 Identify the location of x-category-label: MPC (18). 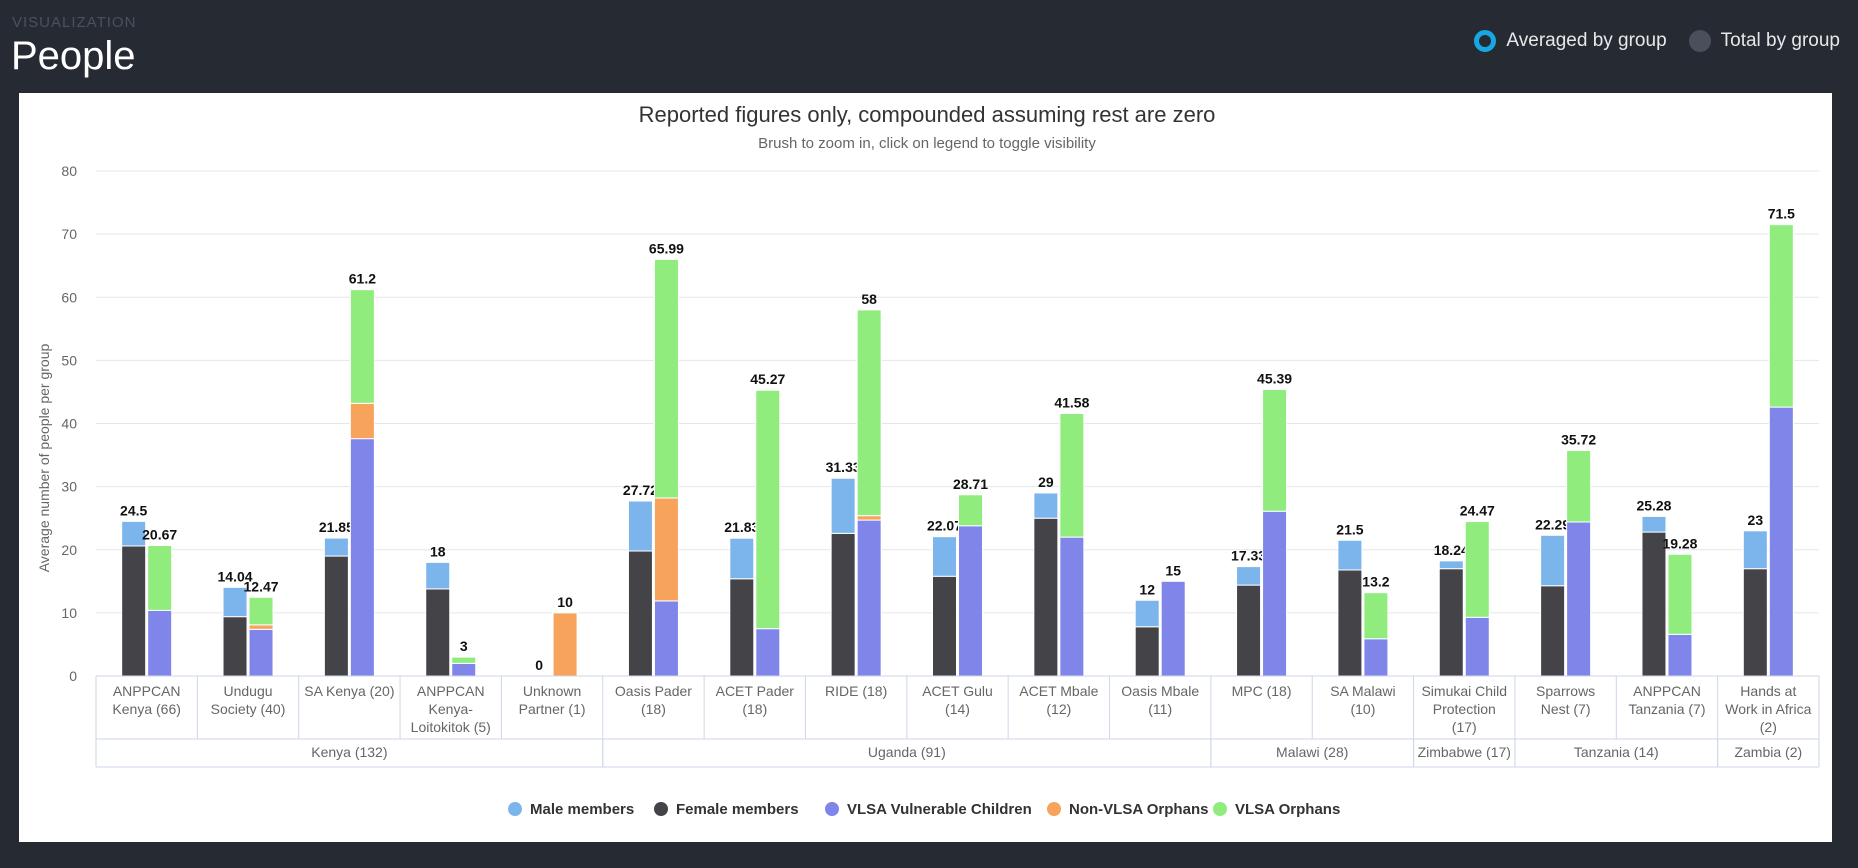
(1262, 691).